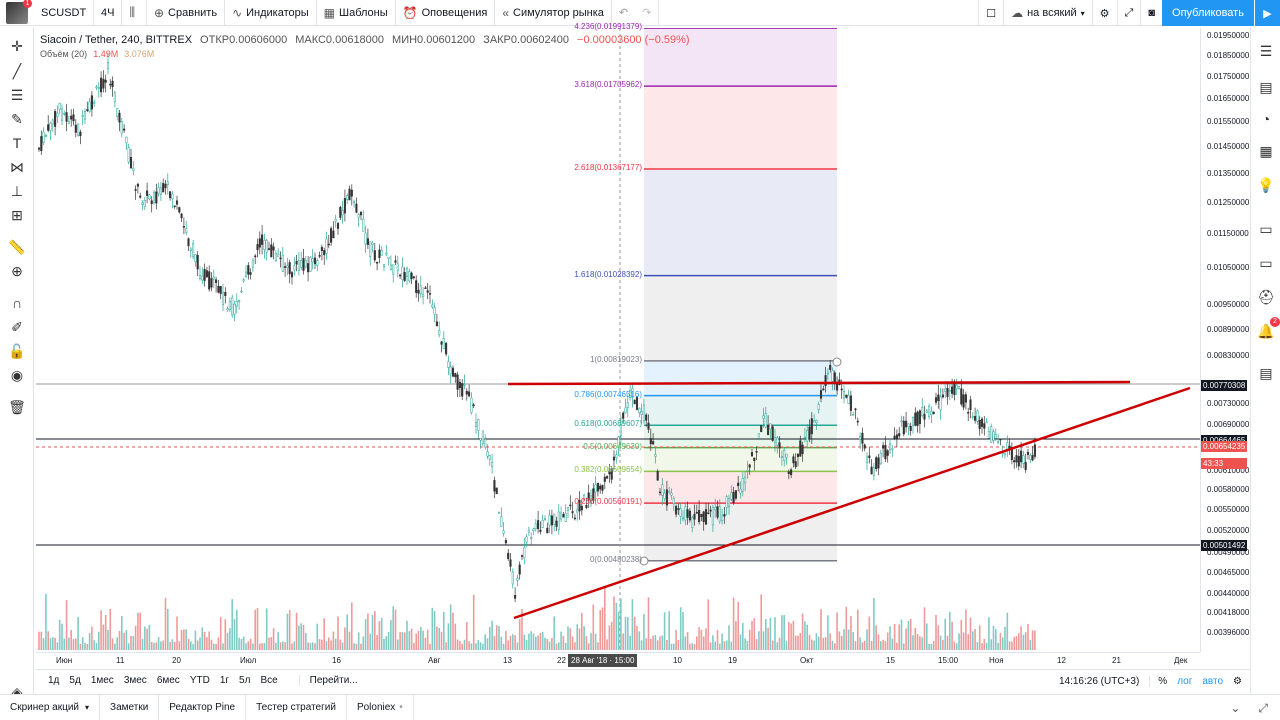  I want to click on user-avatar: 1, so click(19, 12).